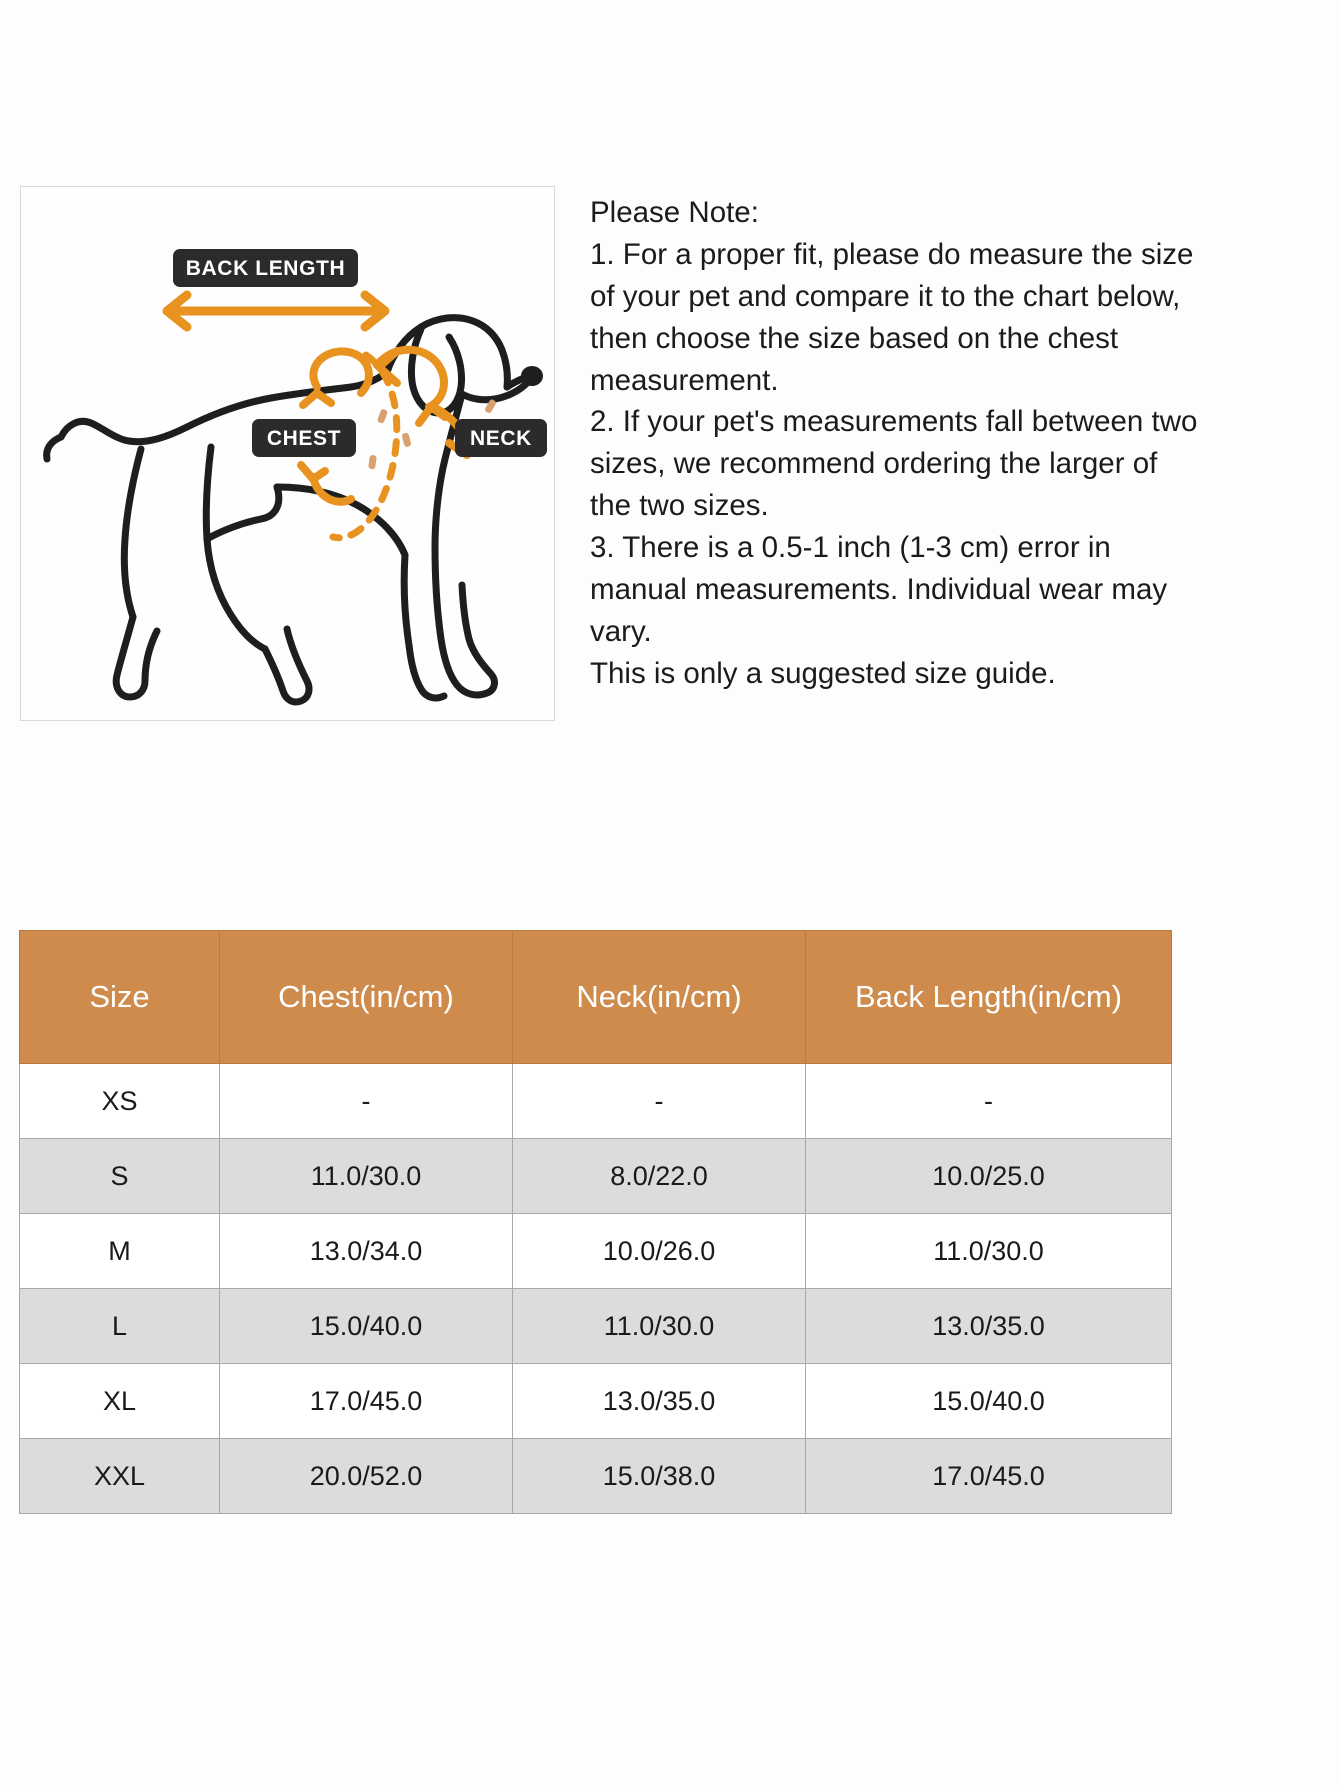 This screenshot has height=1785, width=1340. What do you see at coordinates (366, 1476) in the screenshot?
I see `cell-chest: 20.0/52.0` at bounding box center [366, 1476].